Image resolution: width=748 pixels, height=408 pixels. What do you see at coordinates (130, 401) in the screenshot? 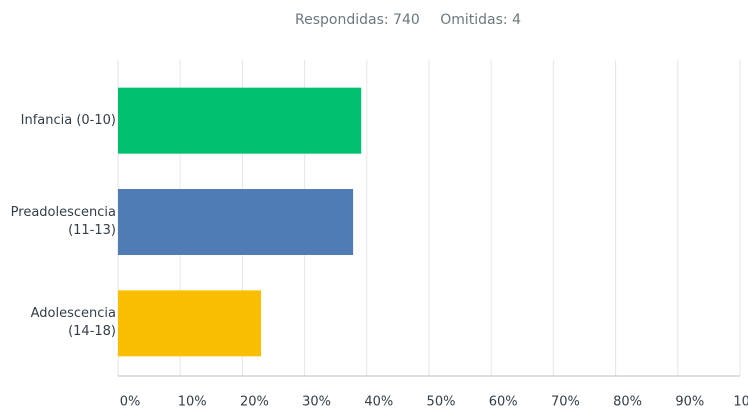
I see `x-tick-label: 0%` at bounding box center [130, 401].